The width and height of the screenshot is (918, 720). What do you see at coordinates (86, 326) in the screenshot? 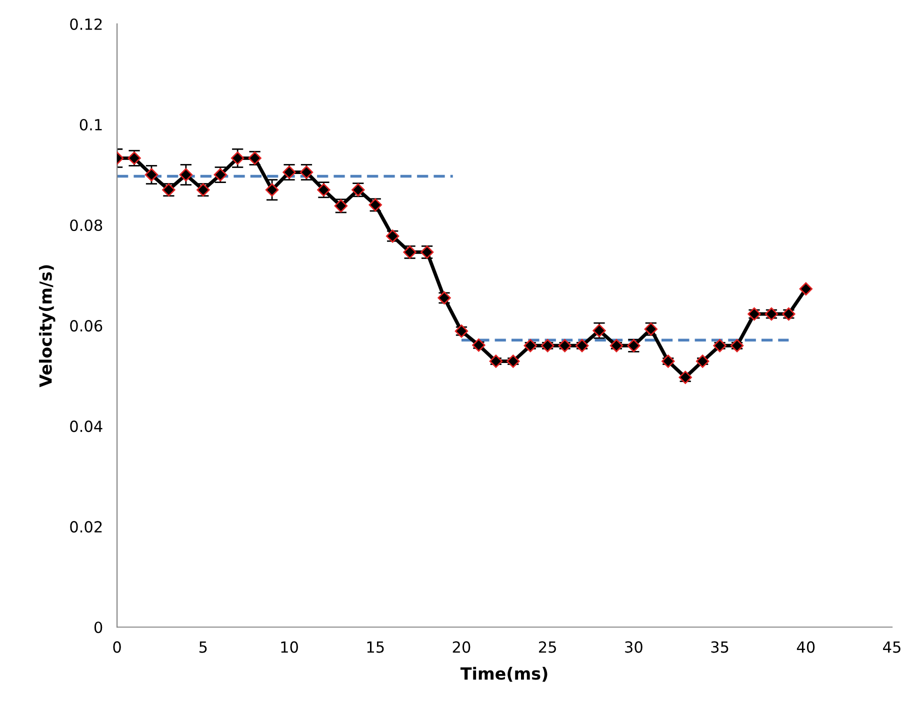
I see `y-tick-label: 0.06` at bounding box center [86, 326].